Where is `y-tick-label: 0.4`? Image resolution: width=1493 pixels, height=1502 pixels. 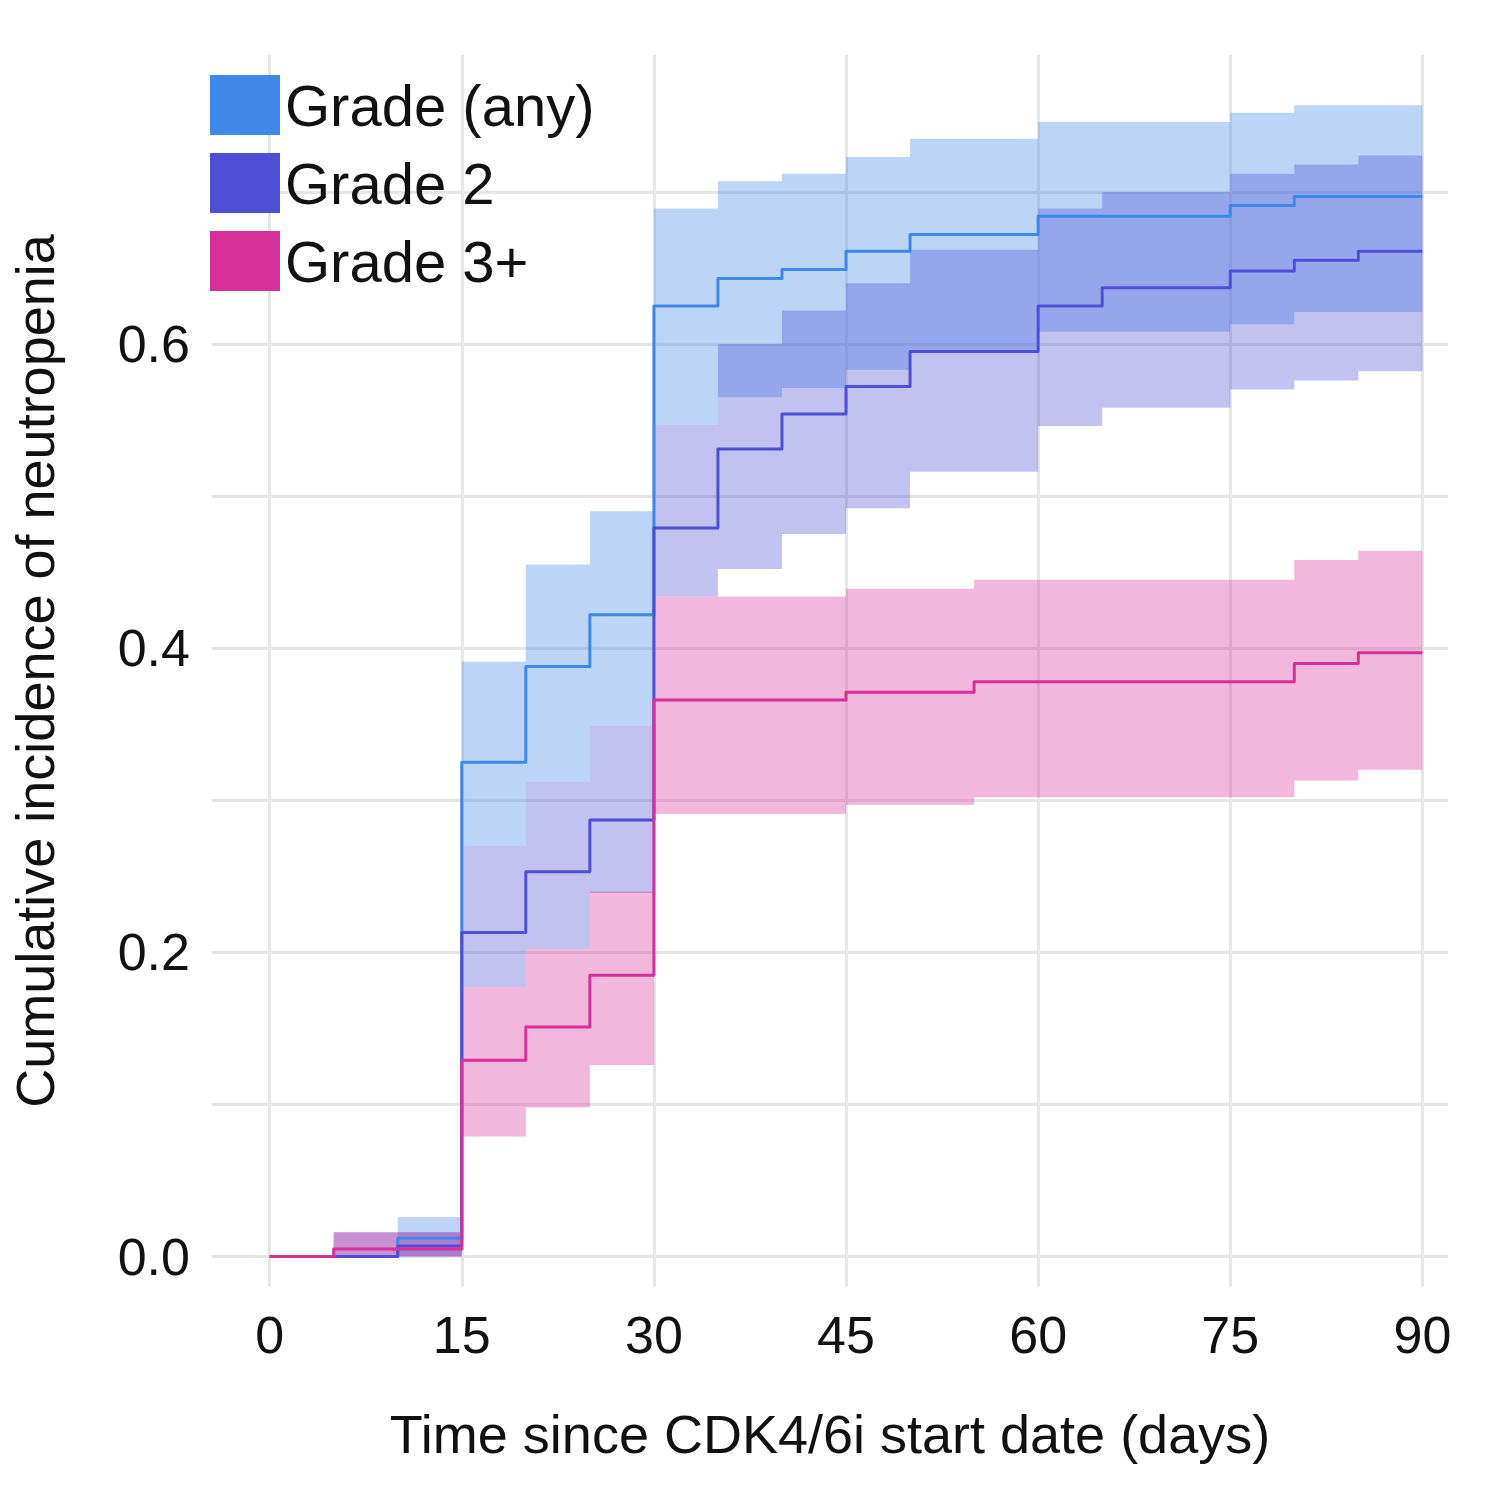
y-tick-label: 0.4 is located at coordinates (153, 648).